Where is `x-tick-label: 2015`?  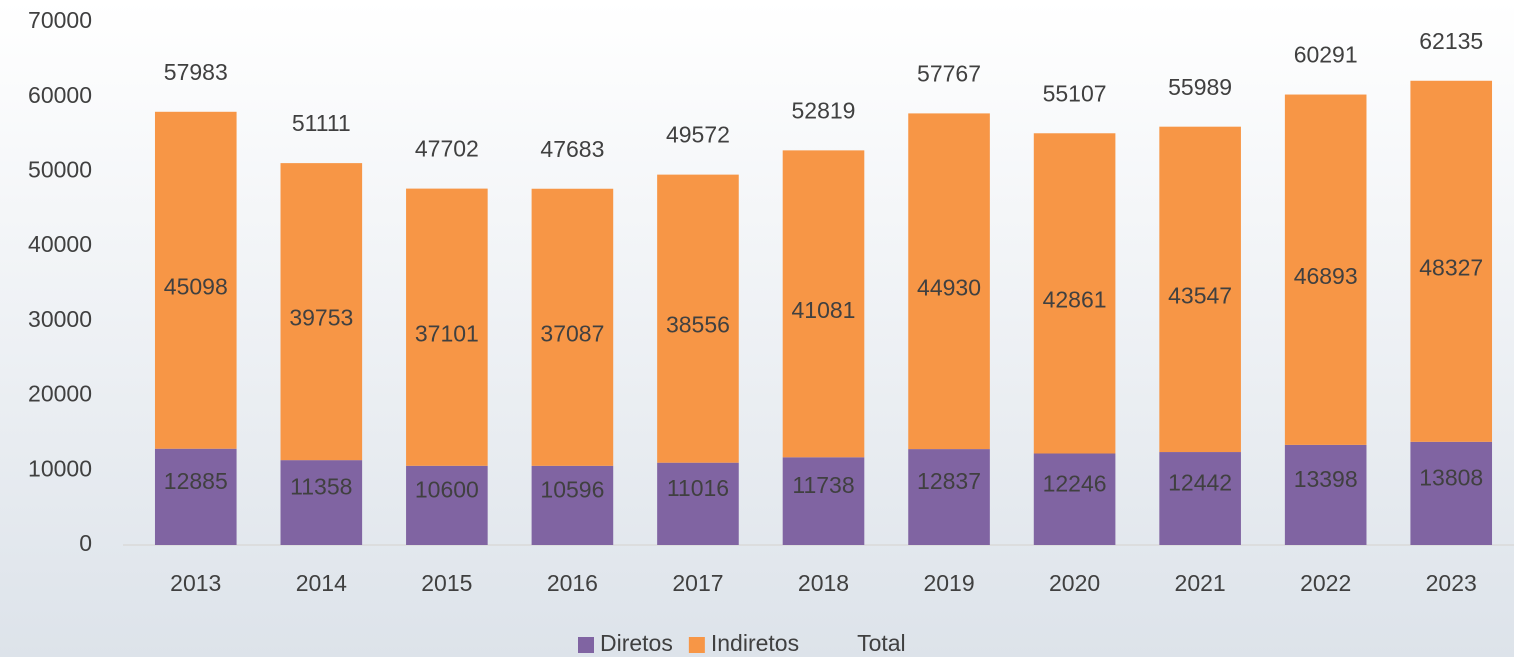 x-tick-label: 2015 is located at coordinates (446, 583).